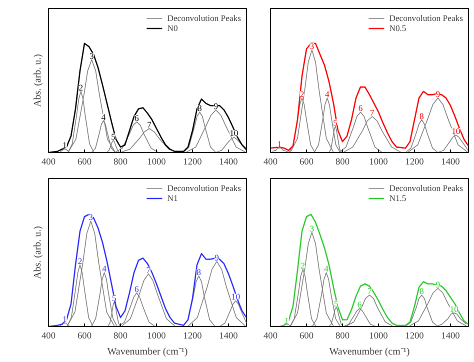 The width and height of the screenshot is (474, 362). I want to click on legend-label: N0.5, so click(398, 28).